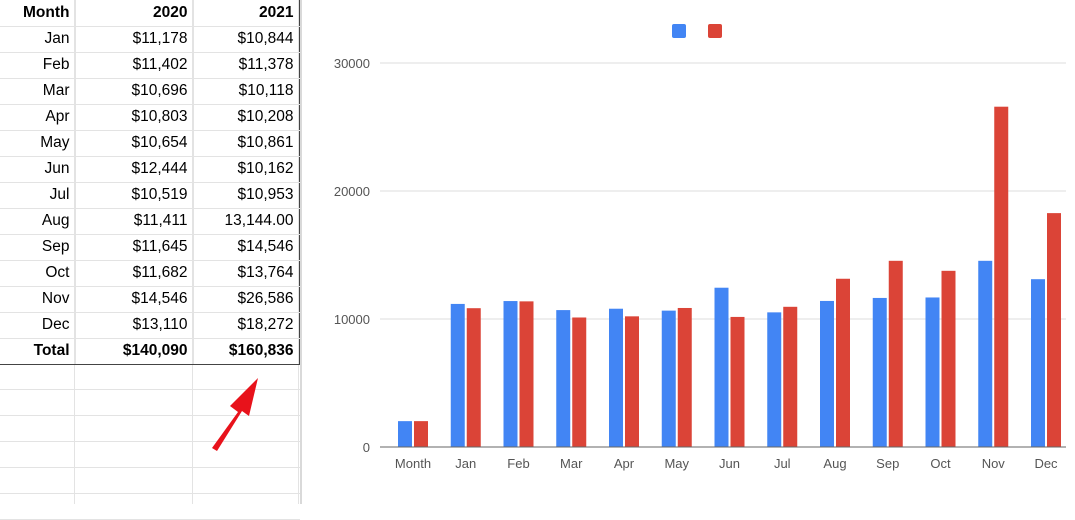  I want to click on table-row: Aug $11,411 13,144.00, so click(150, 221).